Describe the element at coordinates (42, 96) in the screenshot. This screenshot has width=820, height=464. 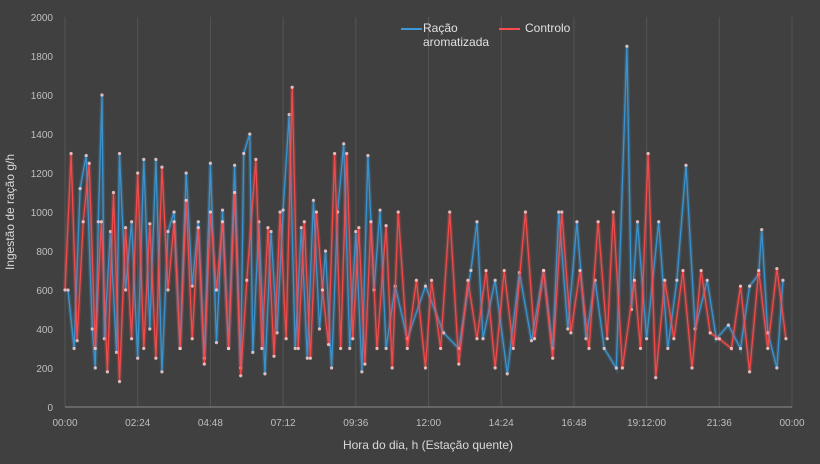
I see `y-tick-label: 1600` at that location.